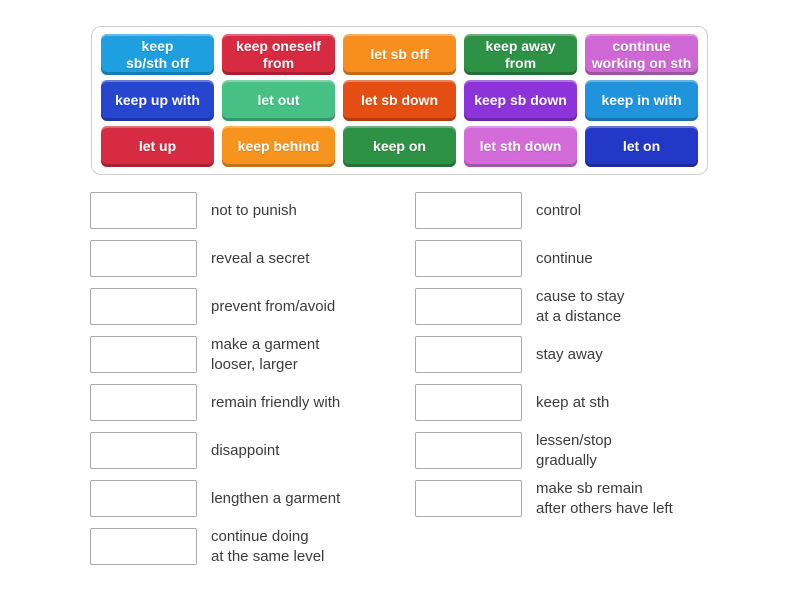  What do you see at coordinates (604, 498) in the screenshot?
I see `definition-text: make sb remain after others have left` at bounding box center [604, 498].